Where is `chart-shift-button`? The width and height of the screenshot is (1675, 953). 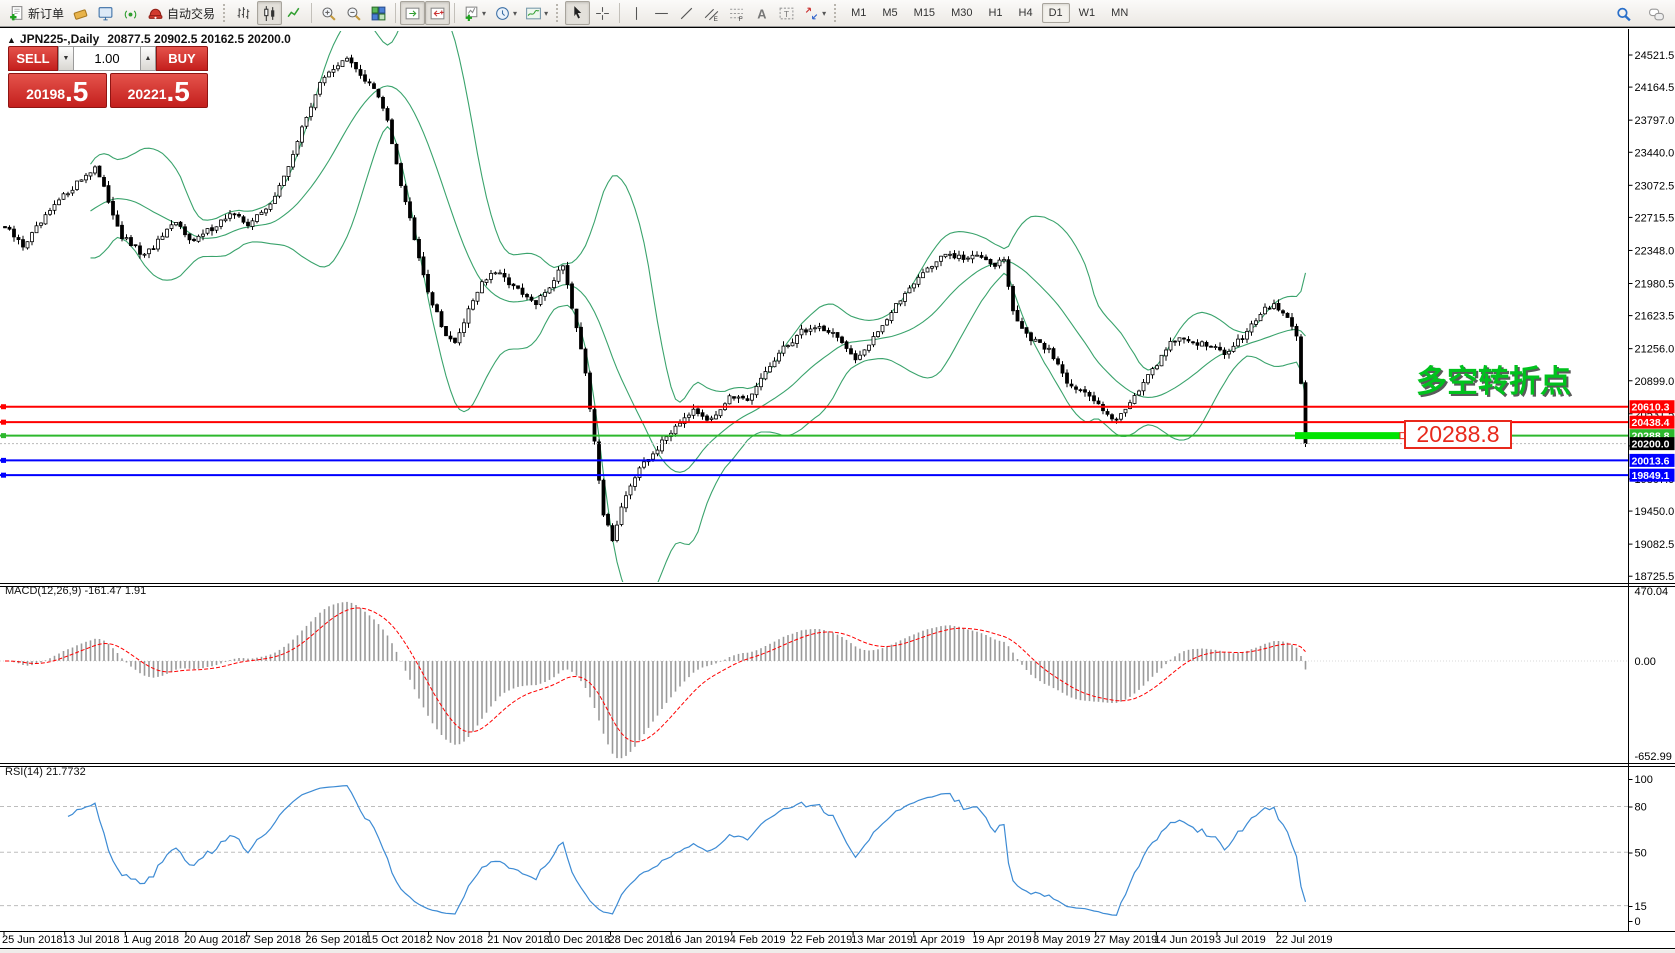
chart-shift-button is located at coordinates (438, 13).